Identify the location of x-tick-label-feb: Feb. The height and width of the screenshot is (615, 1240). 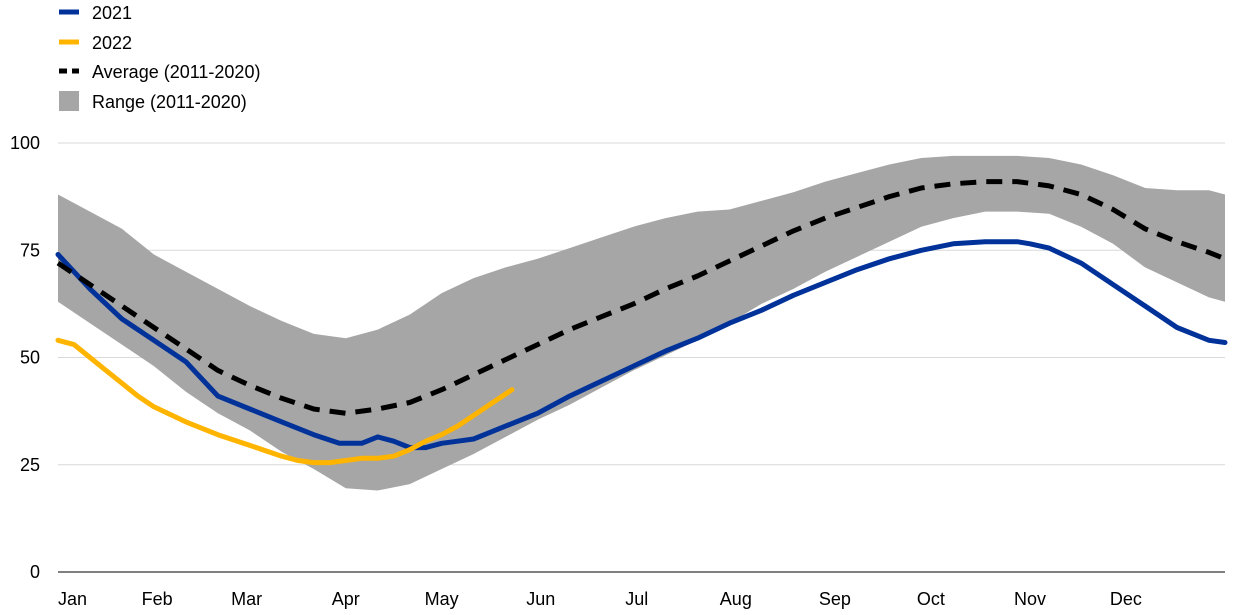
(157, 599).